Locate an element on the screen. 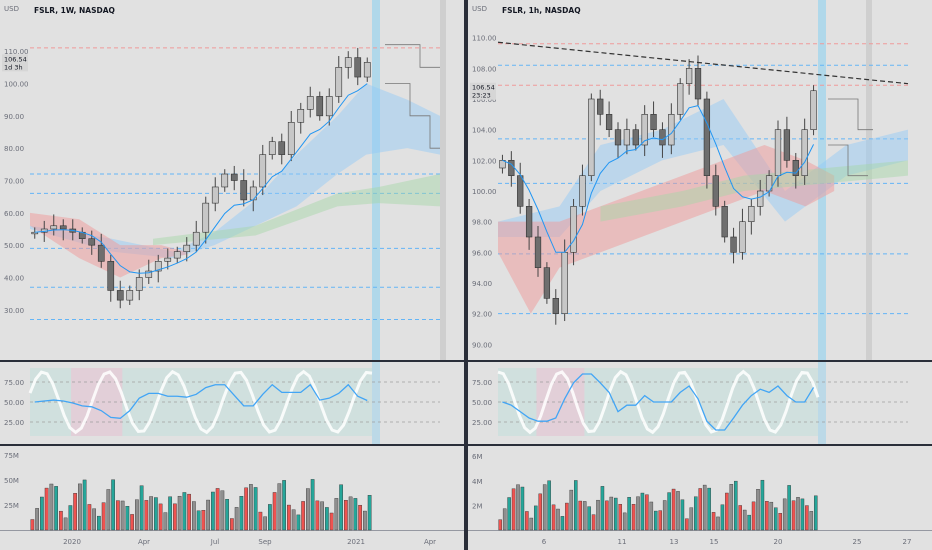 Image resolution: width=932 pixels, height=550 pixels. y-tick-label: 110.00 is located at coordinates (16, 52).